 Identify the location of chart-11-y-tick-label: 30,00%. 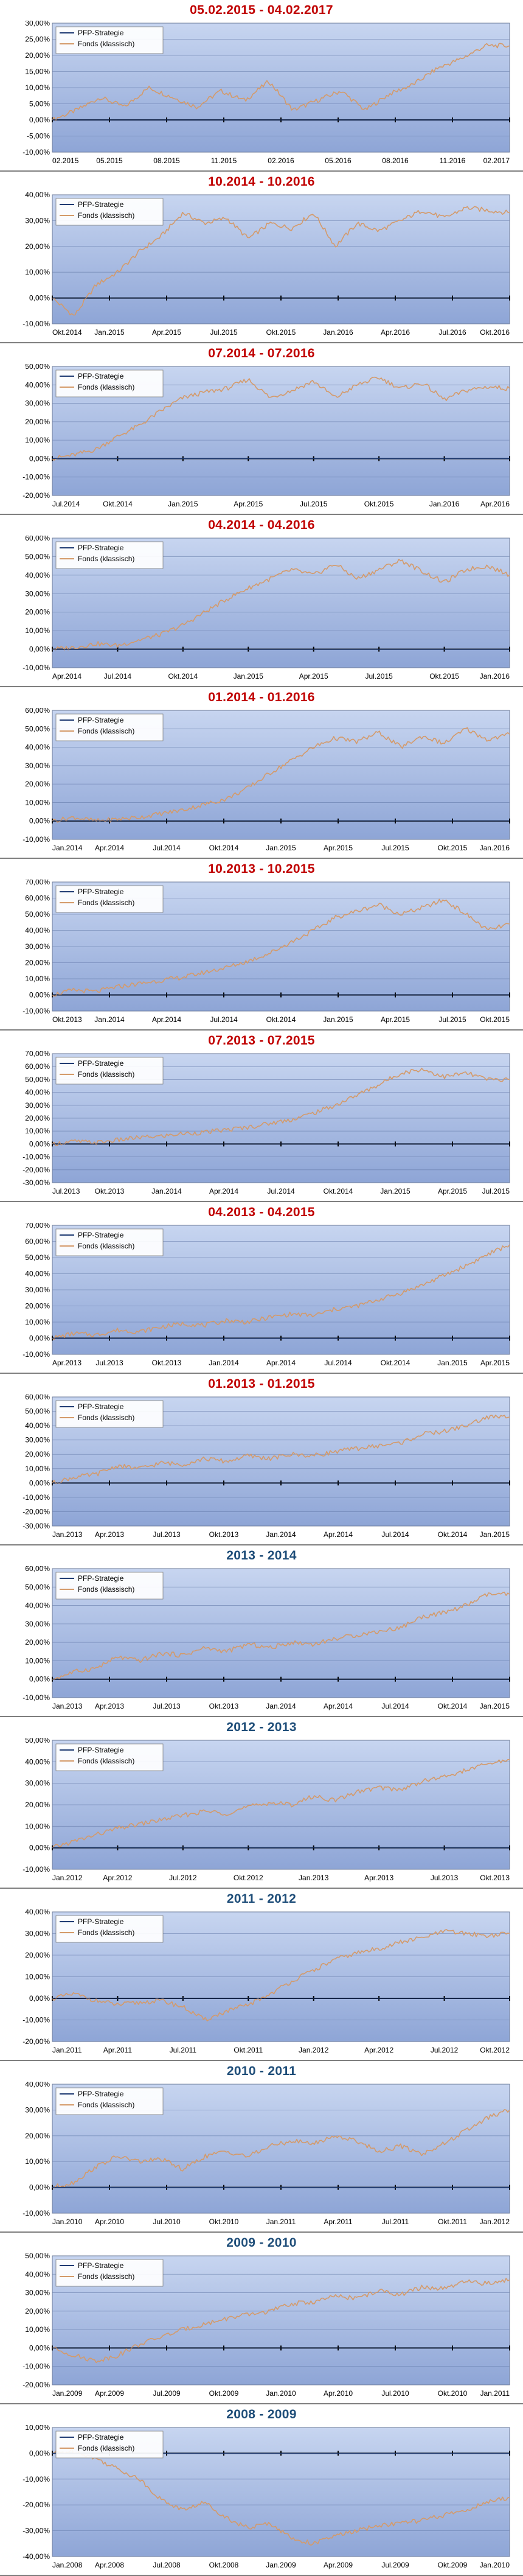
(38, 1934).